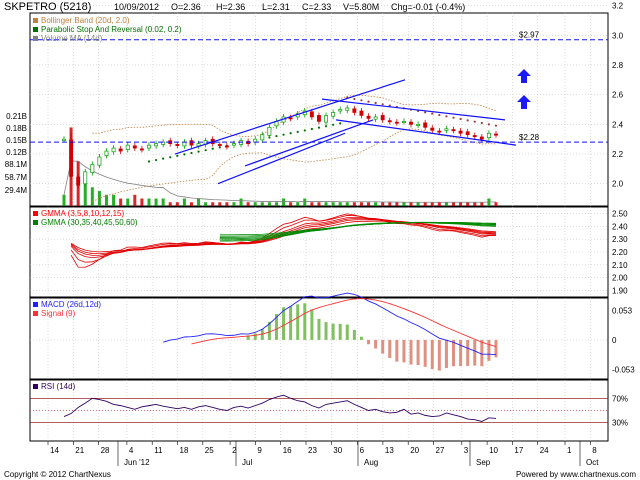  Describe the element at coordinates (361, 7) in the screenshot. I see `chart-volume: V=5.80M` at that location.